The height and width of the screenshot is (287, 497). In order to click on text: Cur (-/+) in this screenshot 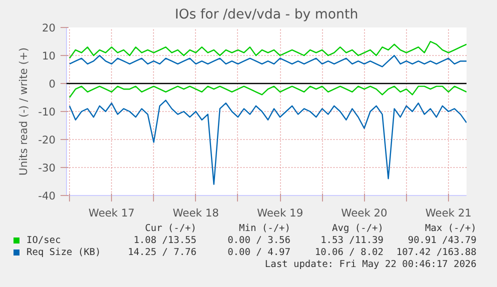, I will do `click(171, 228)`.